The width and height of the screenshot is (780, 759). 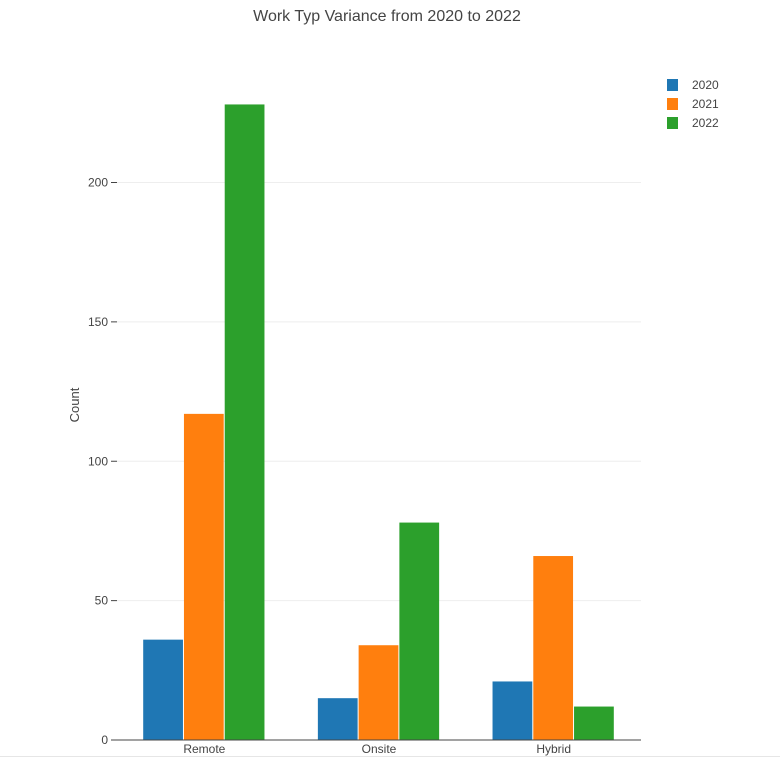 I want to click on y-tick-label: 200, so click(x=98, y=183).